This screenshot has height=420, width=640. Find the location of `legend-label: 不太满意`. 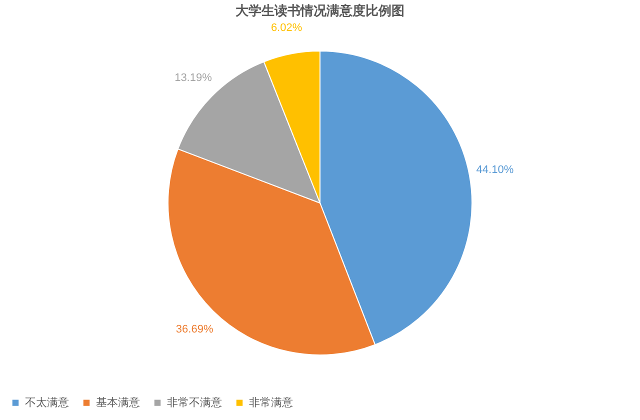

legend-label: 不太满意 is located at coordinates (47, 402).